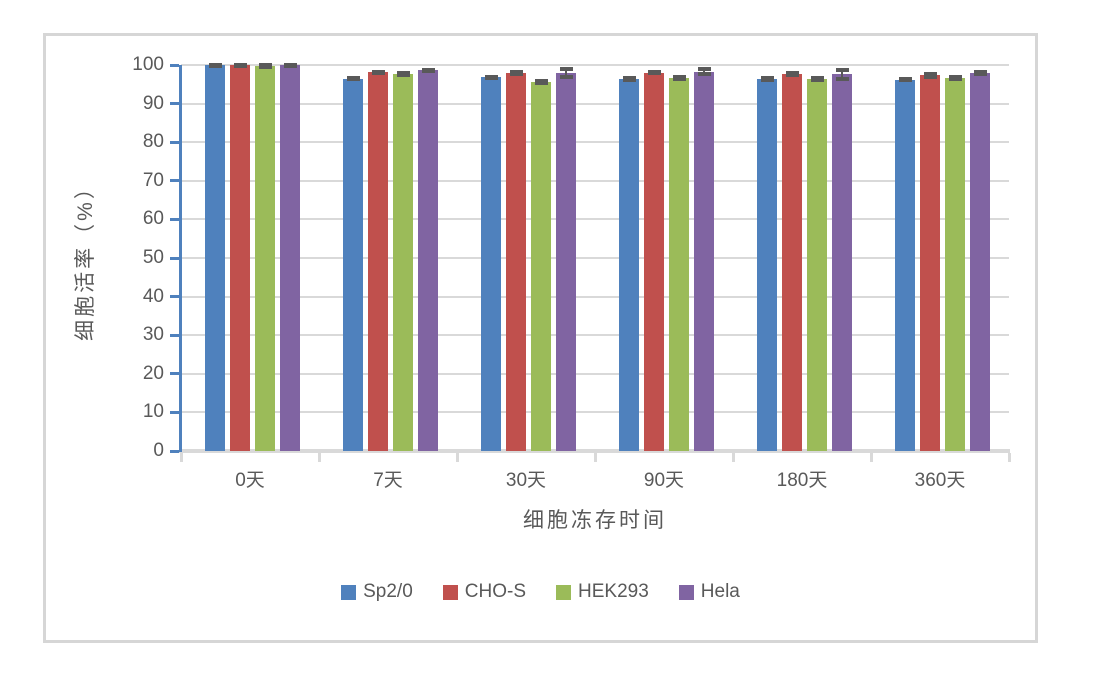  I want to click on legend-item-hela: Hela, so click(709, 592).